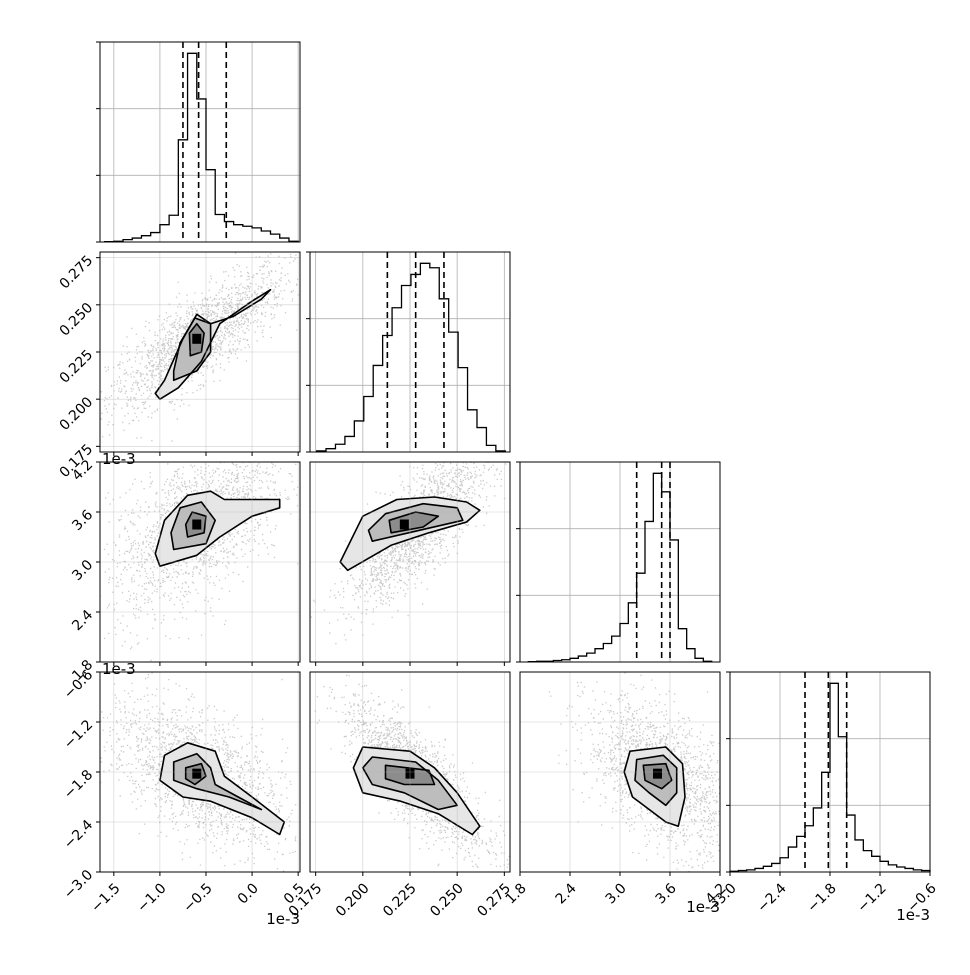 Image resolution: width=970 pixels, height=975 pixels. What do you see at coordinates (78, 784) in the screenshot?
I see `y-tick-label: −1.8` at bounding box center [78, 784].